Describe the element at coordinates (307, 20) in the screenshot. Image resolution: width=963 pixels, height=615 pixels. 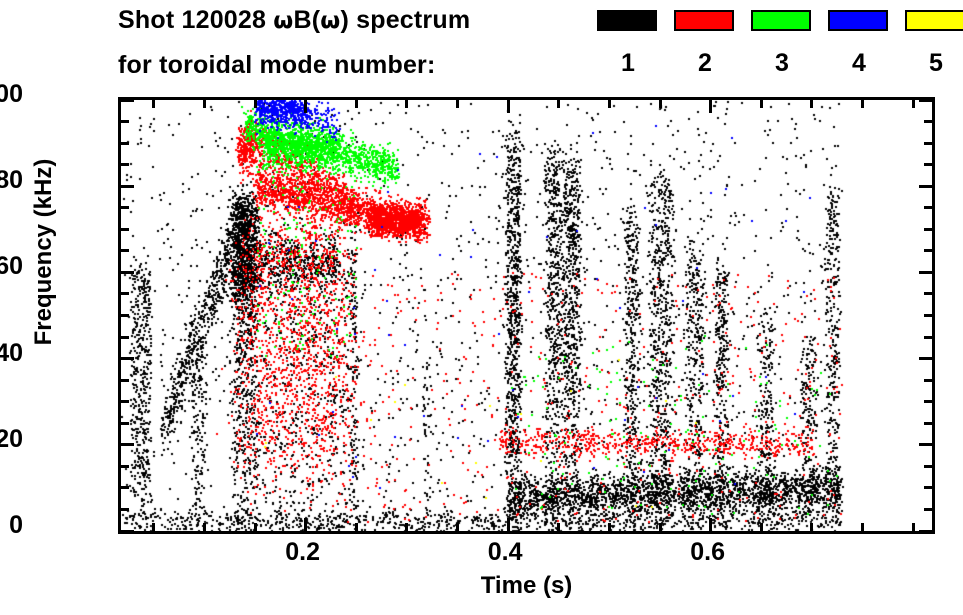
I see `title-b-open: B(` at that location.